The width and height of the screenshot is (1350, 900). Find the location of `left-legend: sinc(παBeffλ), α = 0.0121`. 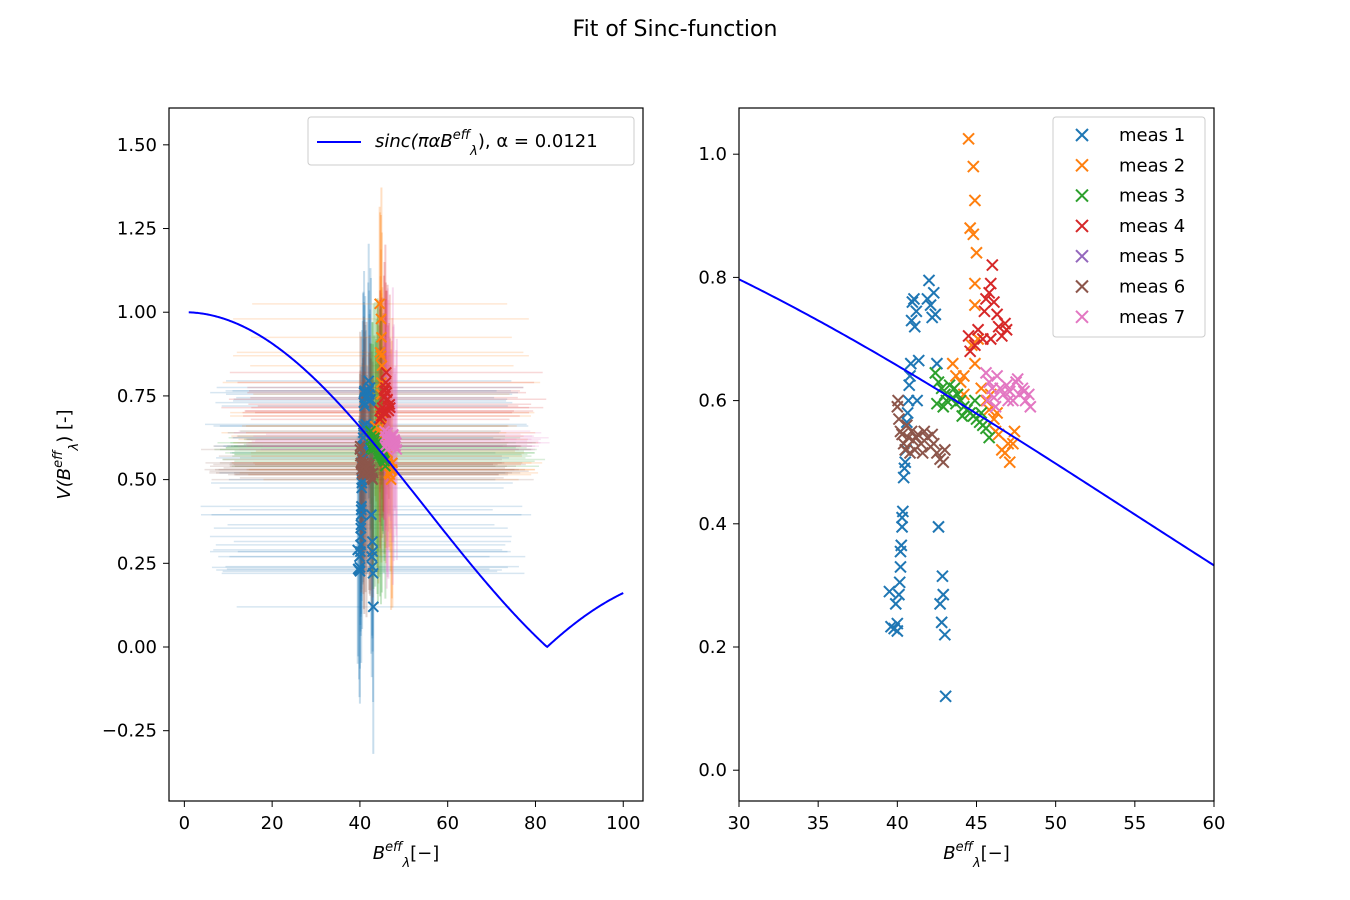

left-legend: sinc(παBeffλ), α = 0.0121 is located at coordinates (471, 141).